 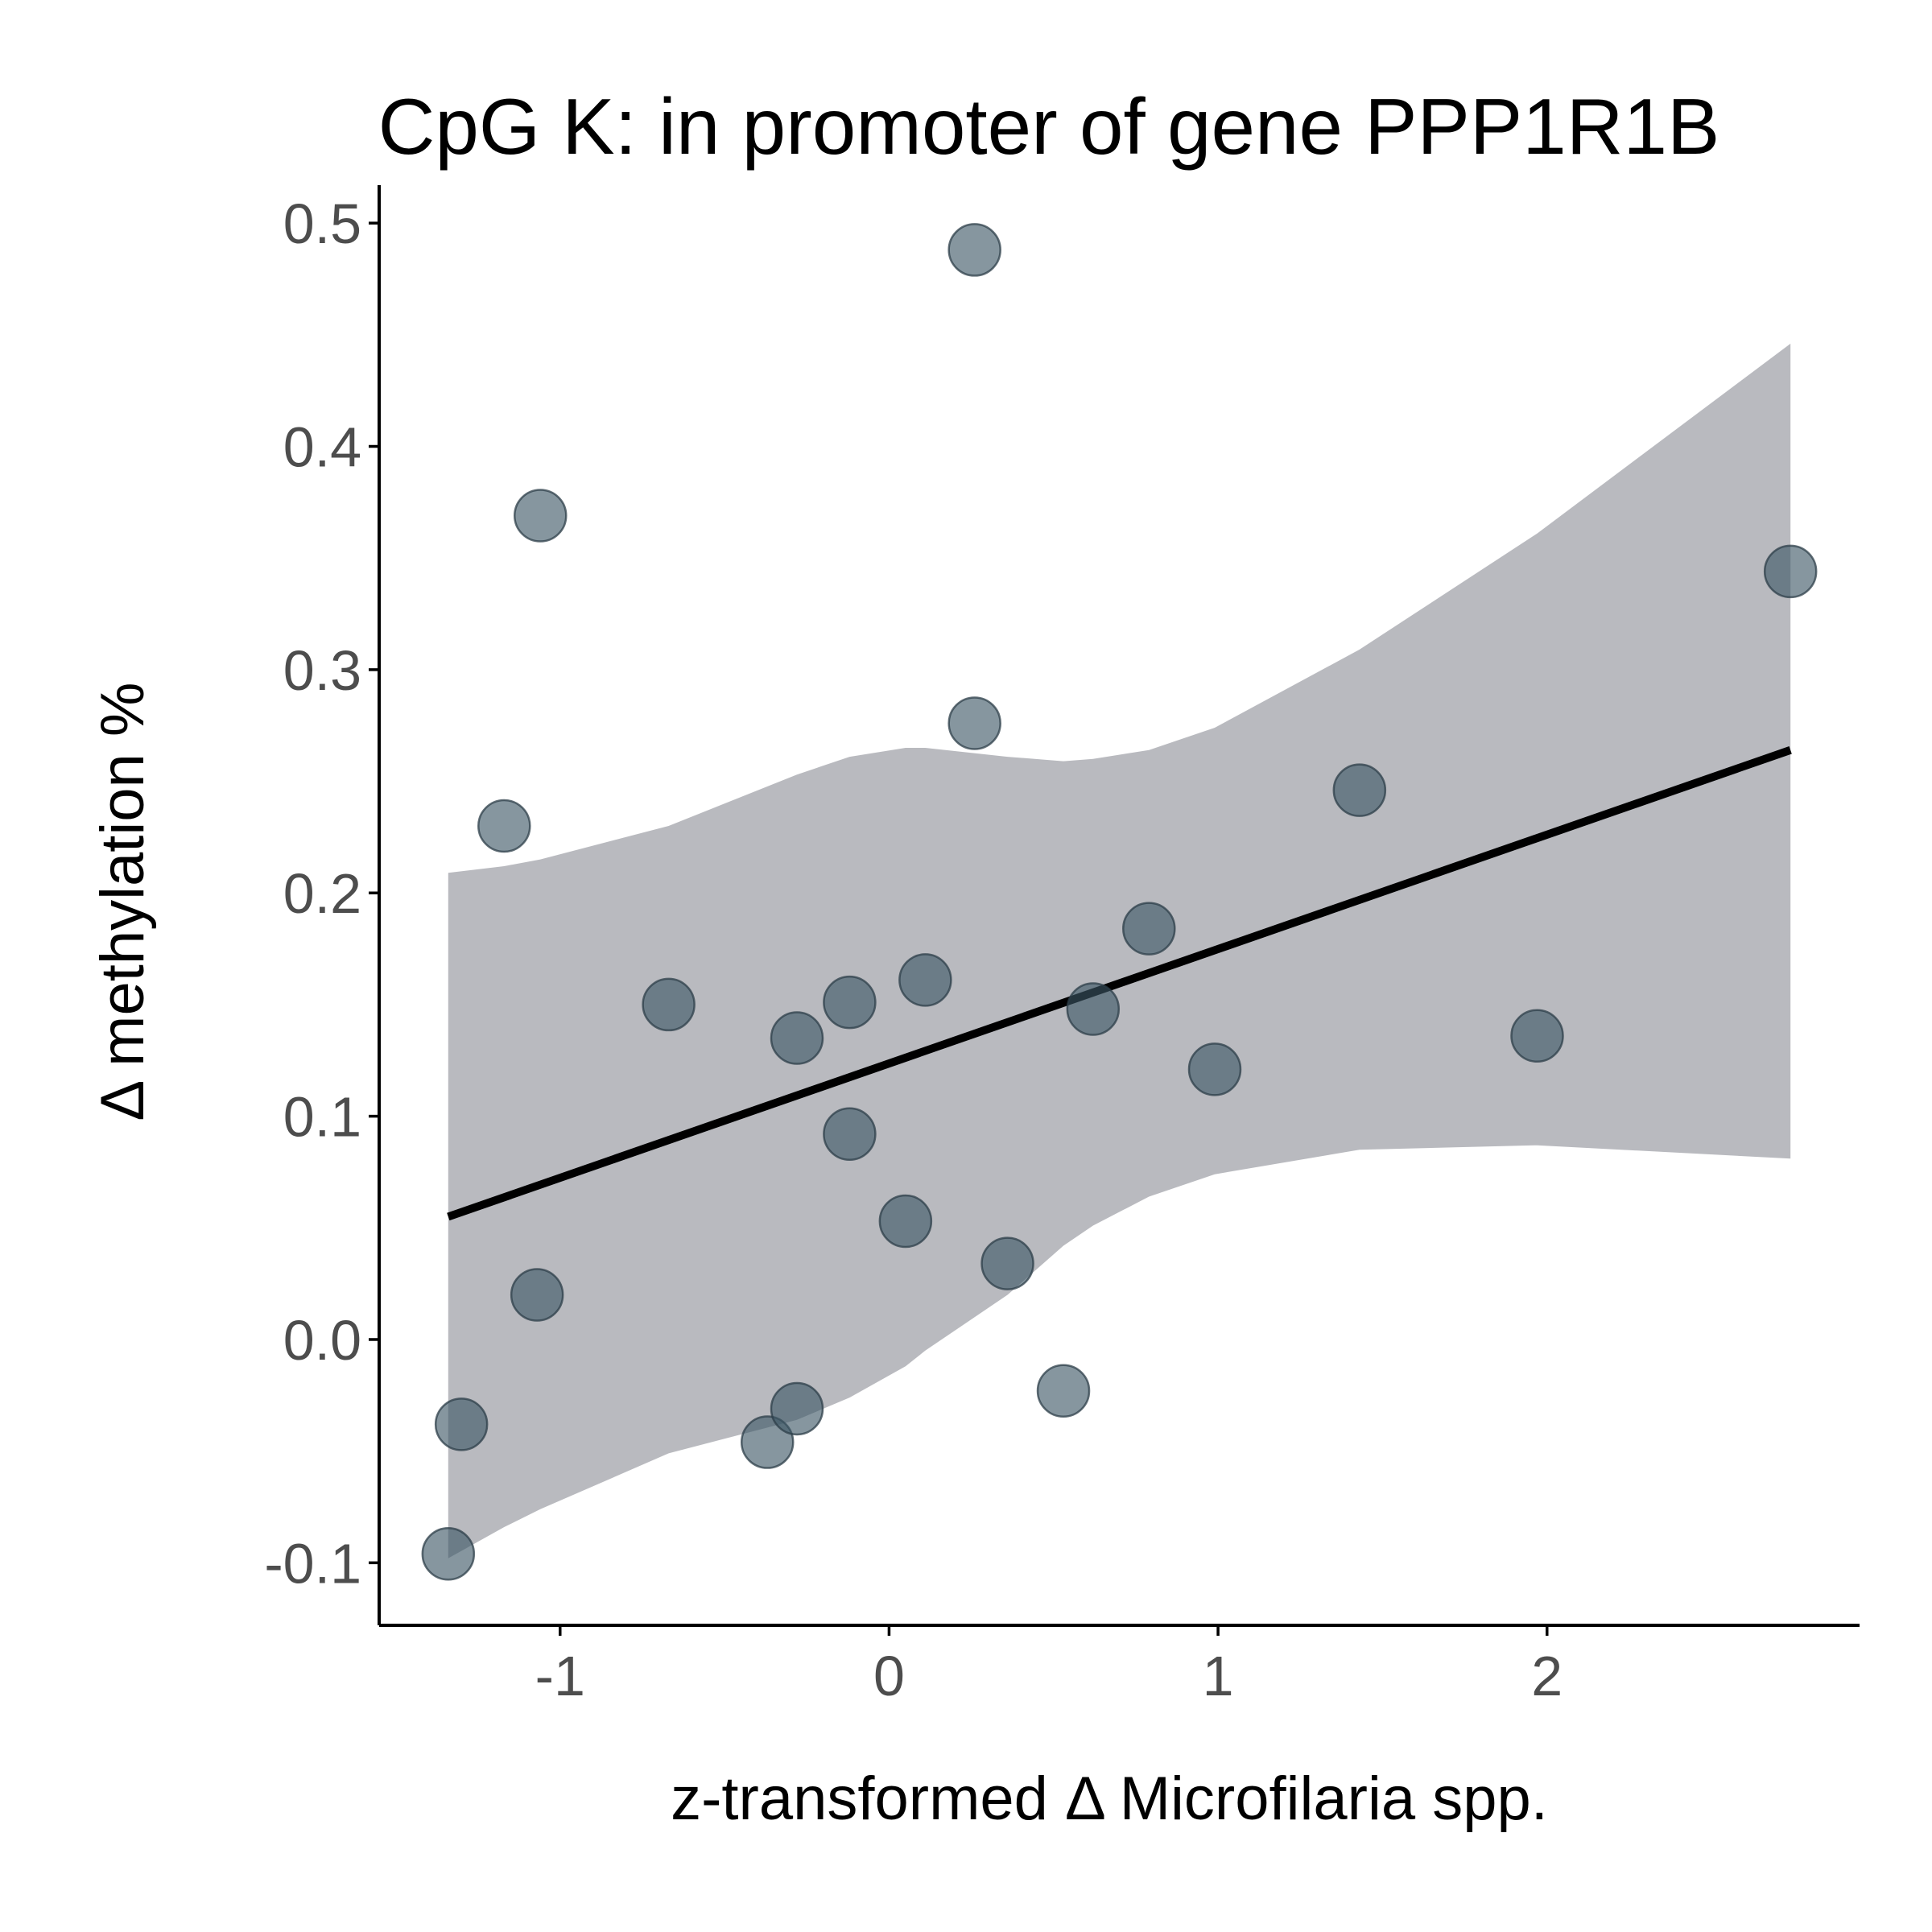 I want to click on y-axis-ticks: -0.1 0.0 0.1 0.2 0.3 0.4 0.5, so click(x=321, y=893).